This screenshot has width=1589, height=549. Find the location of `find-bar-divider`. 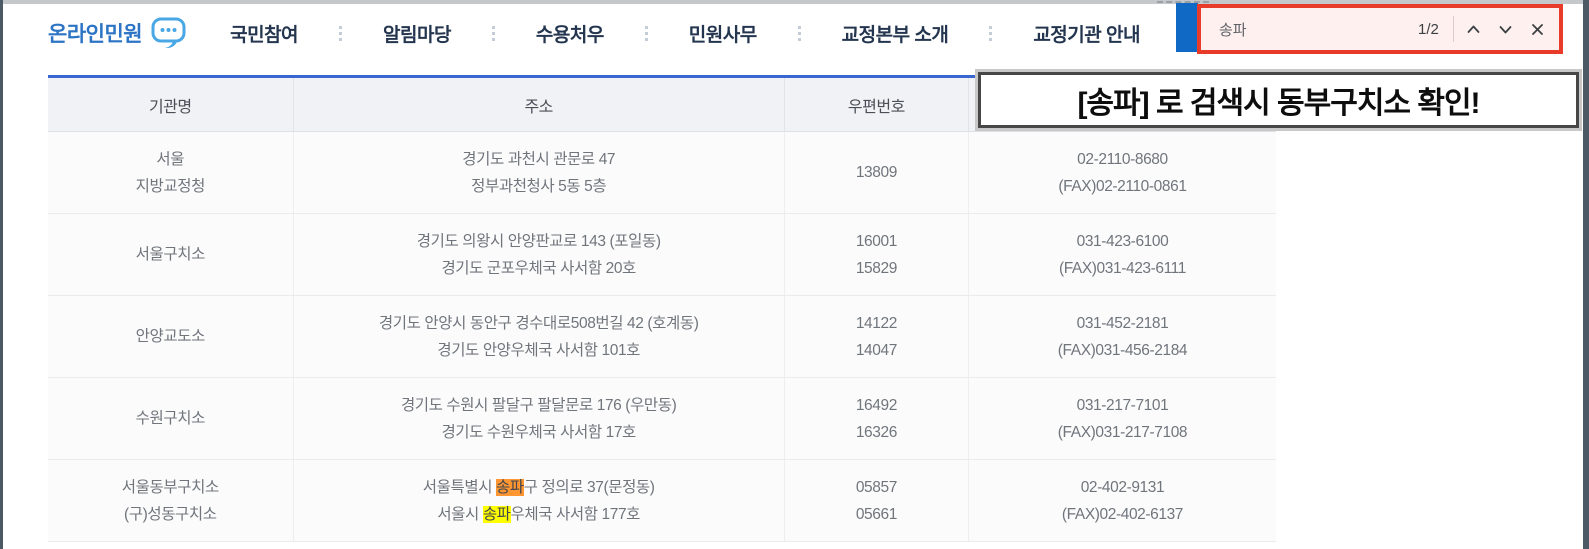

find-bar-divider is located at coordinates (1453, 29).